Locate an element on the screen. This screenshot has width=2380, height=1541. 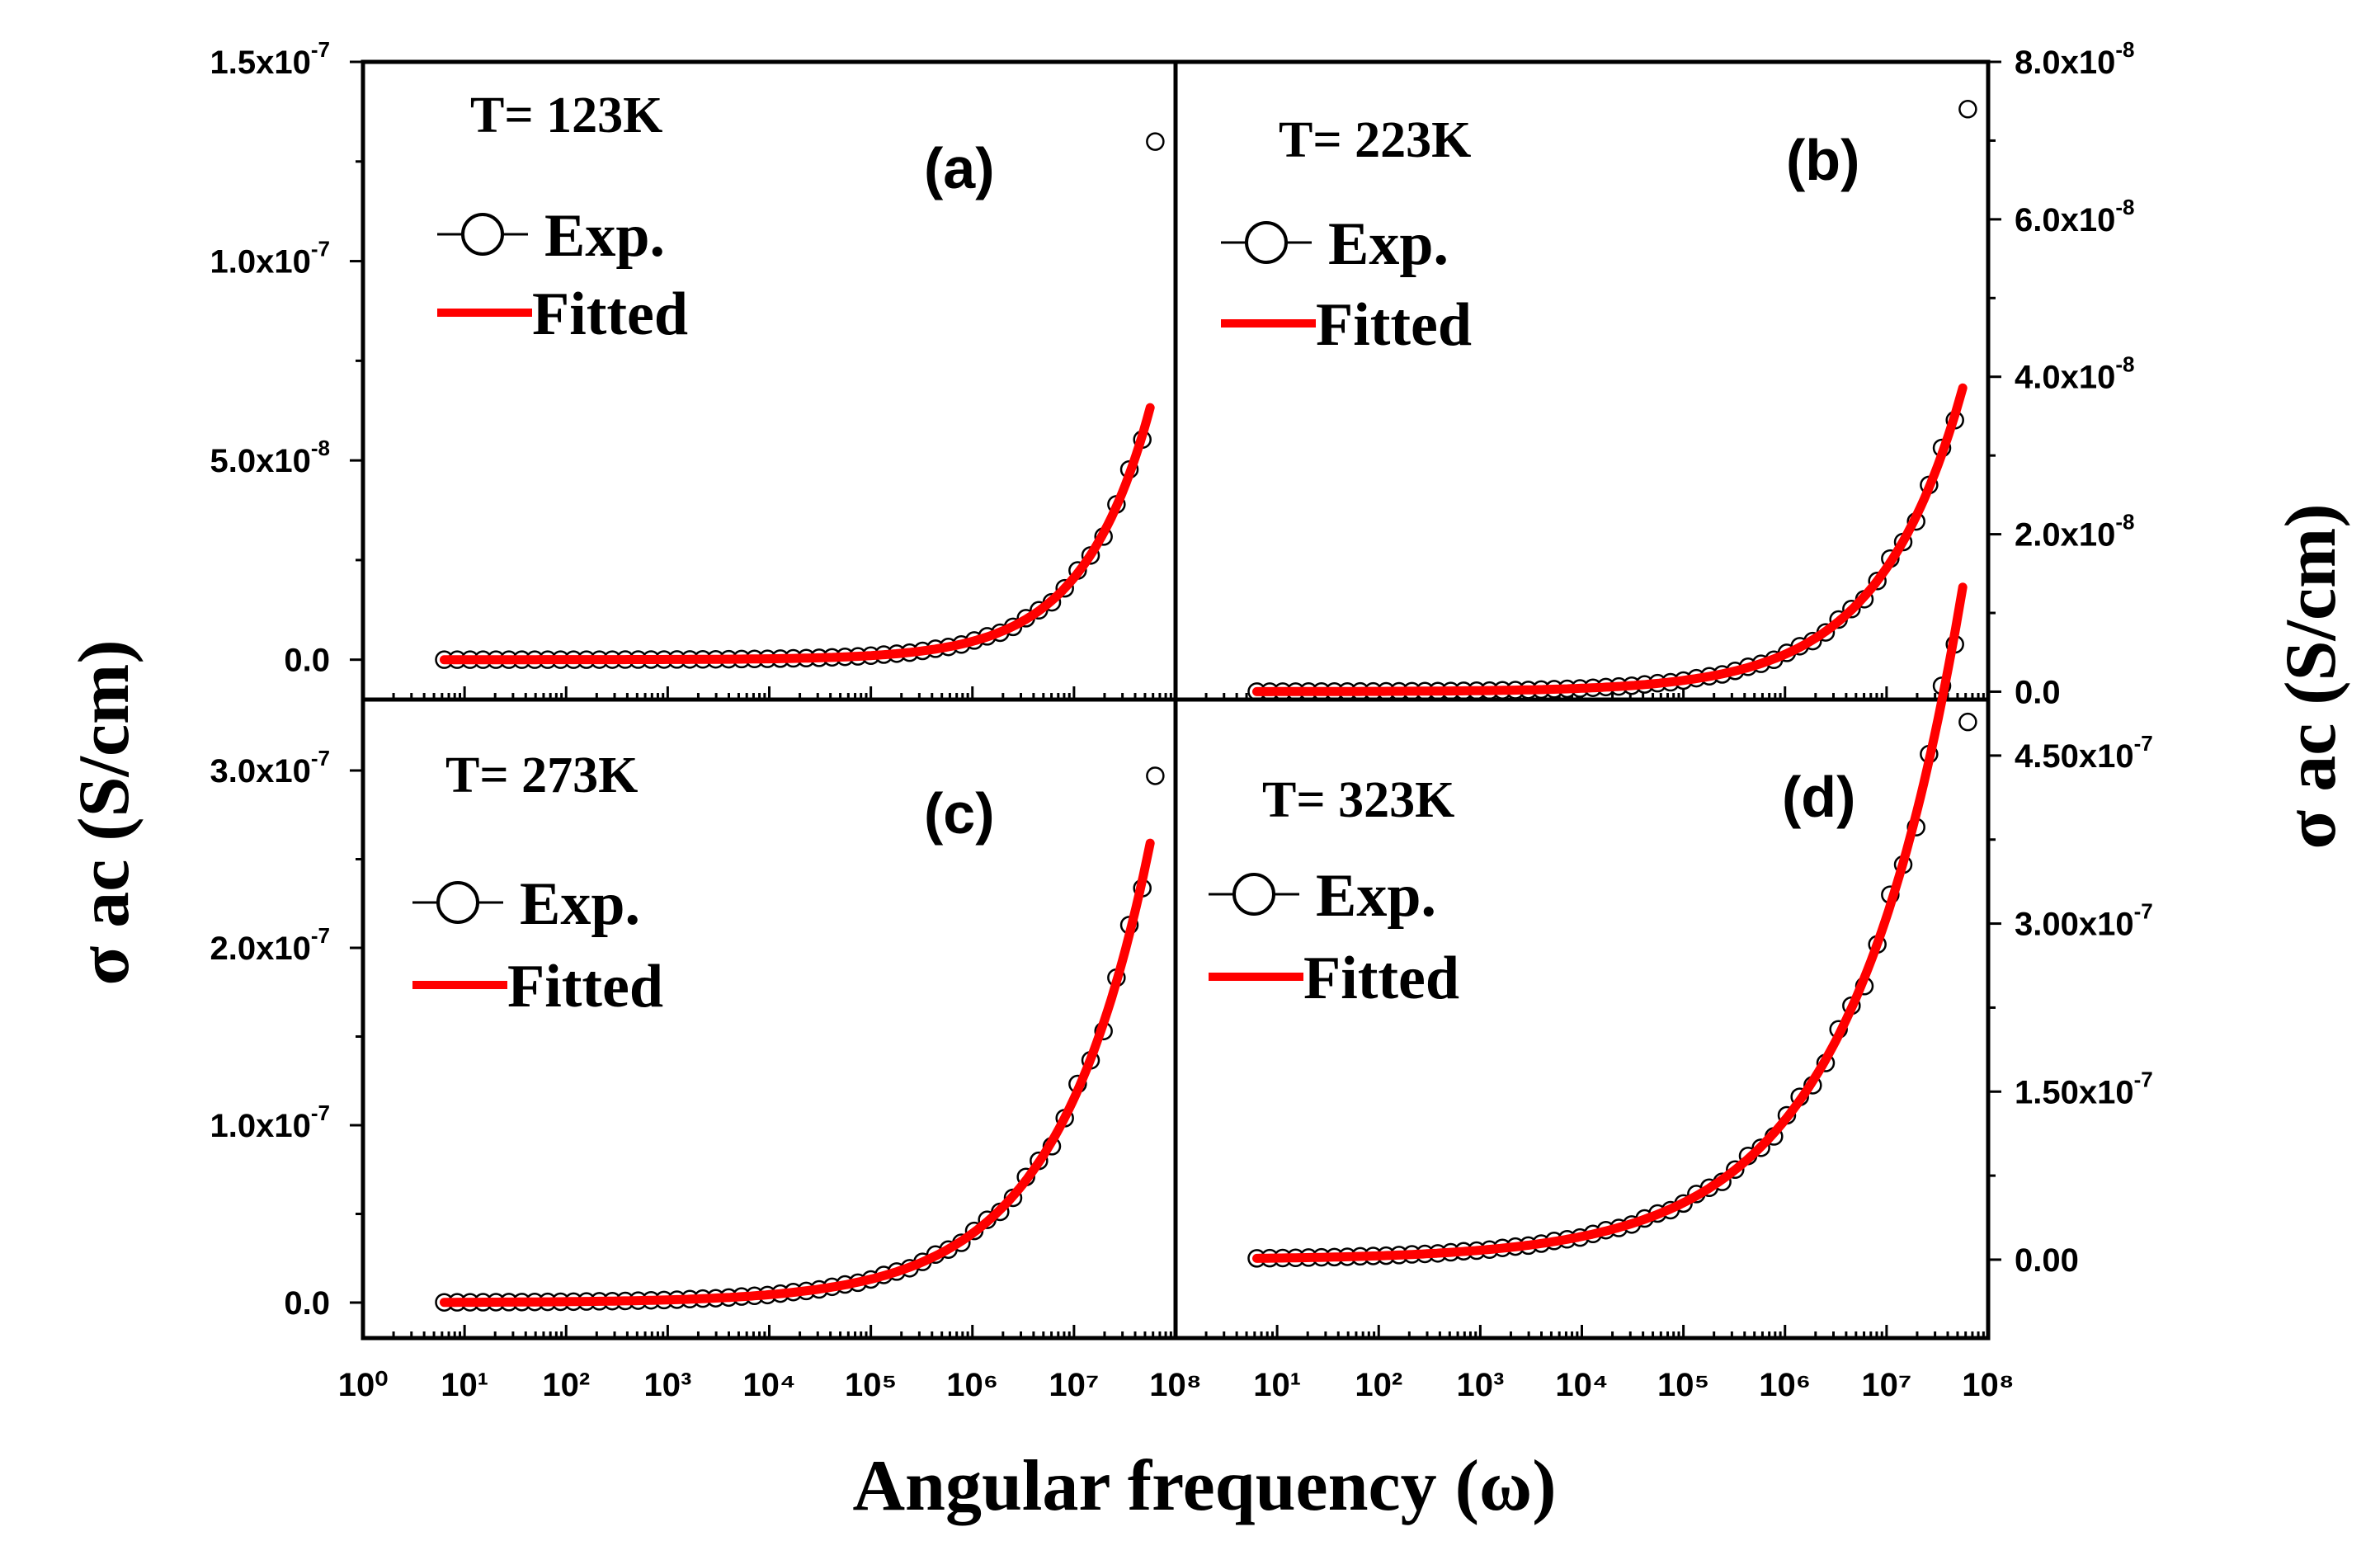
panel-label: (d) is located at coordinates (1818, 797).